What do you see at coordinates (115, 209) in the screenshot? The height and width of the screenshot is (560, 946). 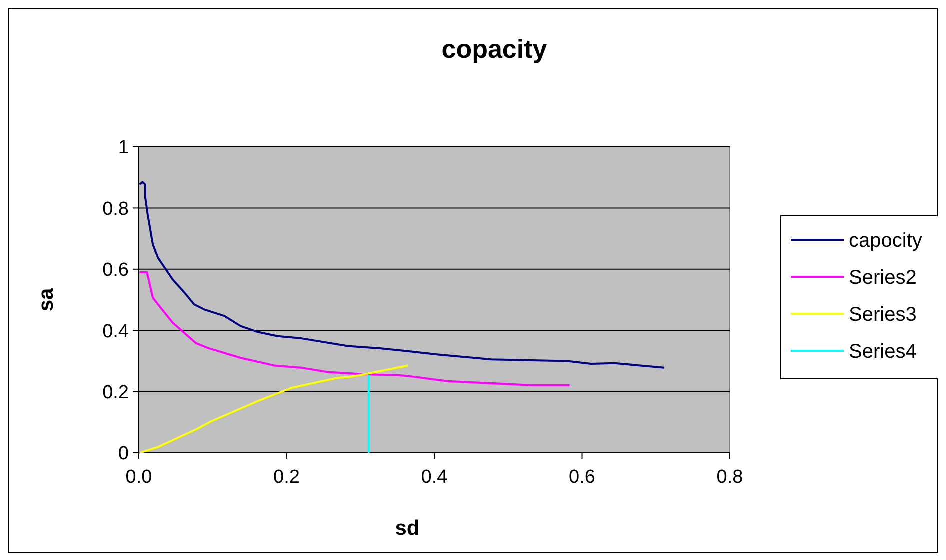 I see `y-tick-label: 0.8` at bounding box center [115, 209].